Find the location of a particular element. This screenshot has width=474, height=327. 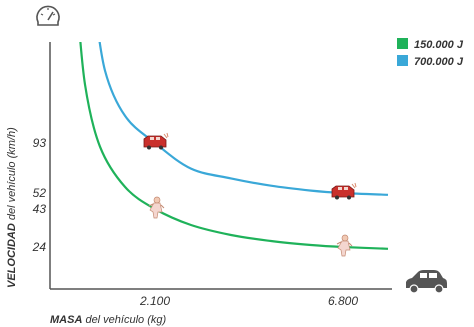

y-tick-label-2: 43 is located at coordinates (40, 209).